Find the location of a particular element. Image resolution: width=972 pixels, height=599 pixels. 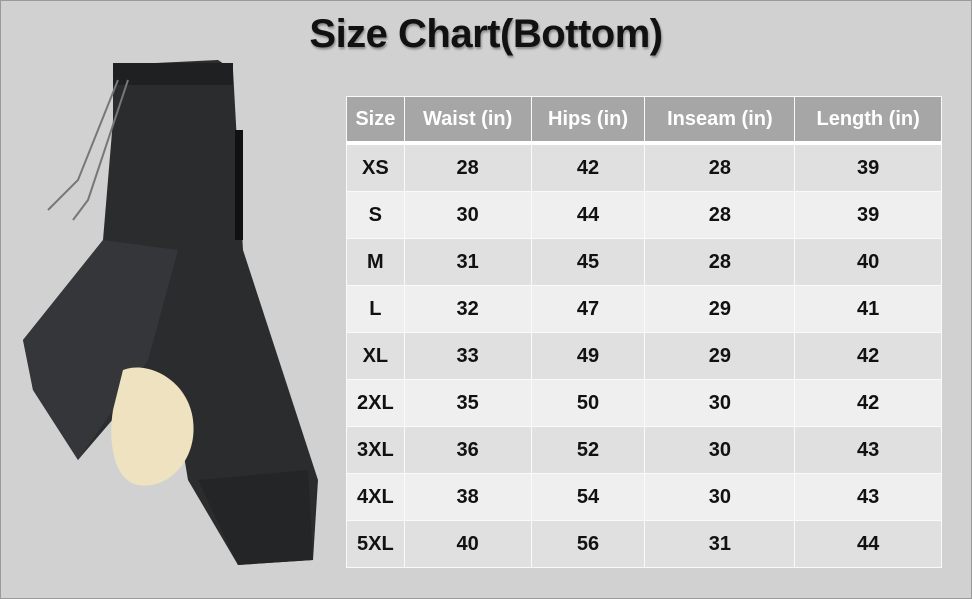

table-row: 2XL 35 50 30 42 is located at coordinates (644, 403).